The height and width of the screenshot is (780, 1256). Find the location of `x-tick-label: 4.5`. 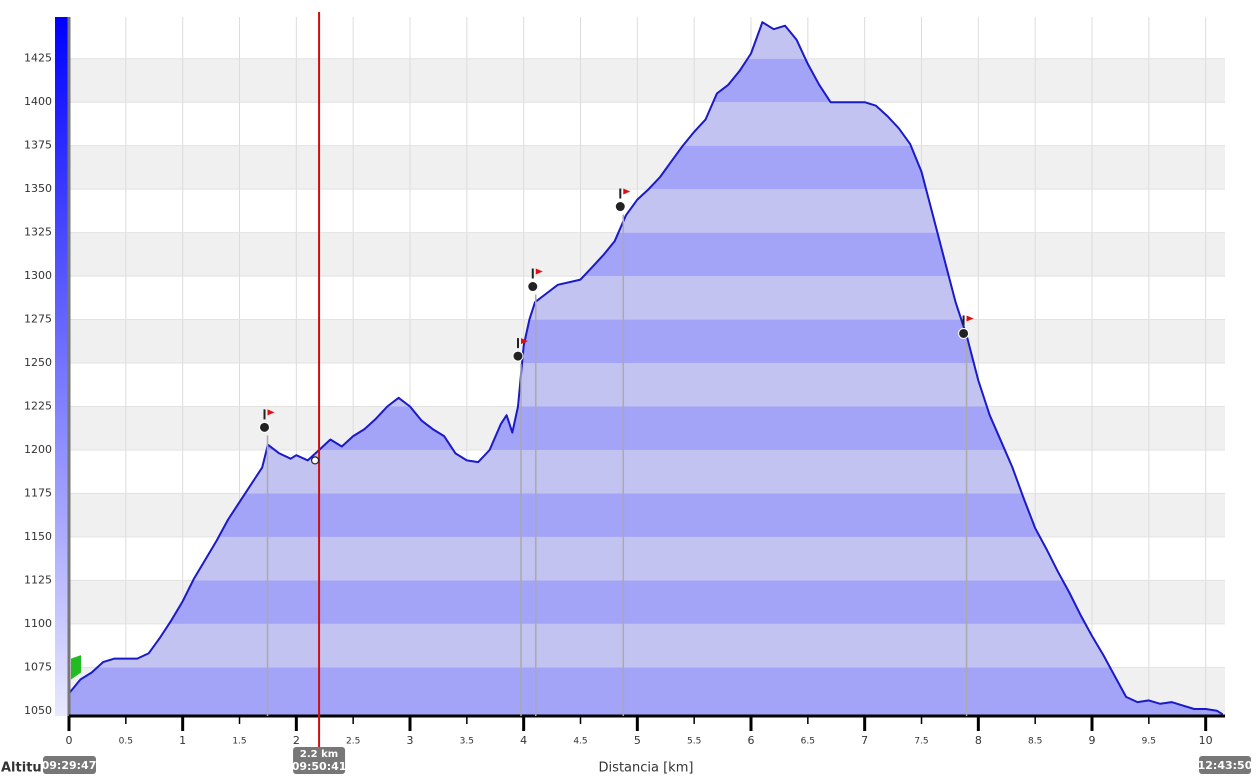

x-tick-label: 4.5 is located at coordinates (580, 742).